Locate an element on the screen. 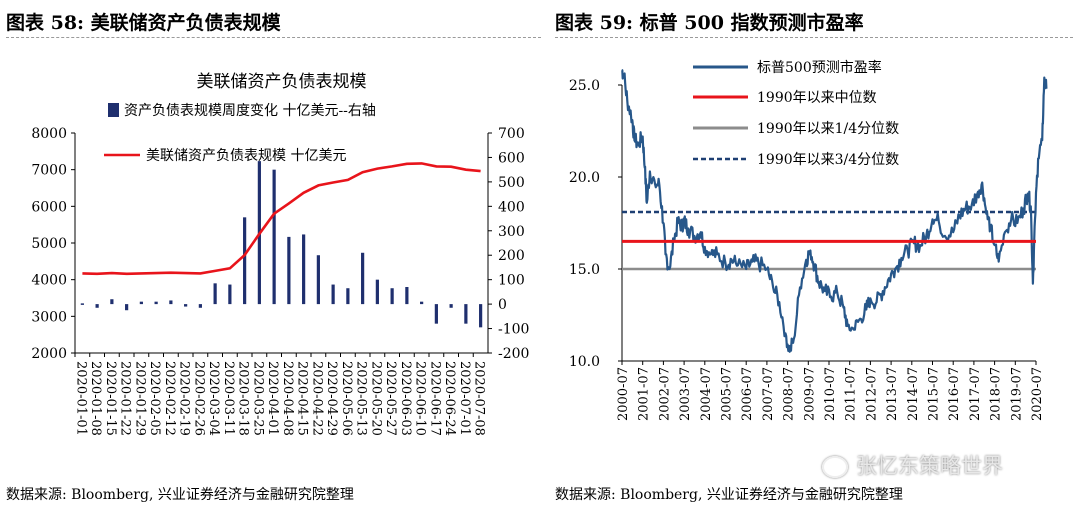  x-tick-label: 2020-02-12 is located at coordinates (169, 398).